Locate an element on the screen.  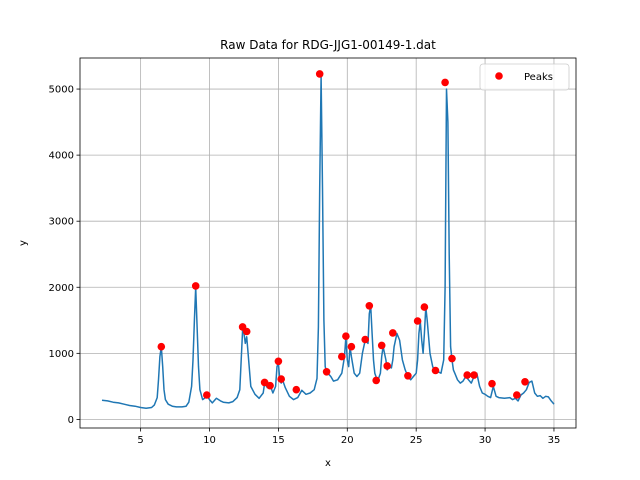
x-tick-label: 20 is located at coordinates (347, 440).